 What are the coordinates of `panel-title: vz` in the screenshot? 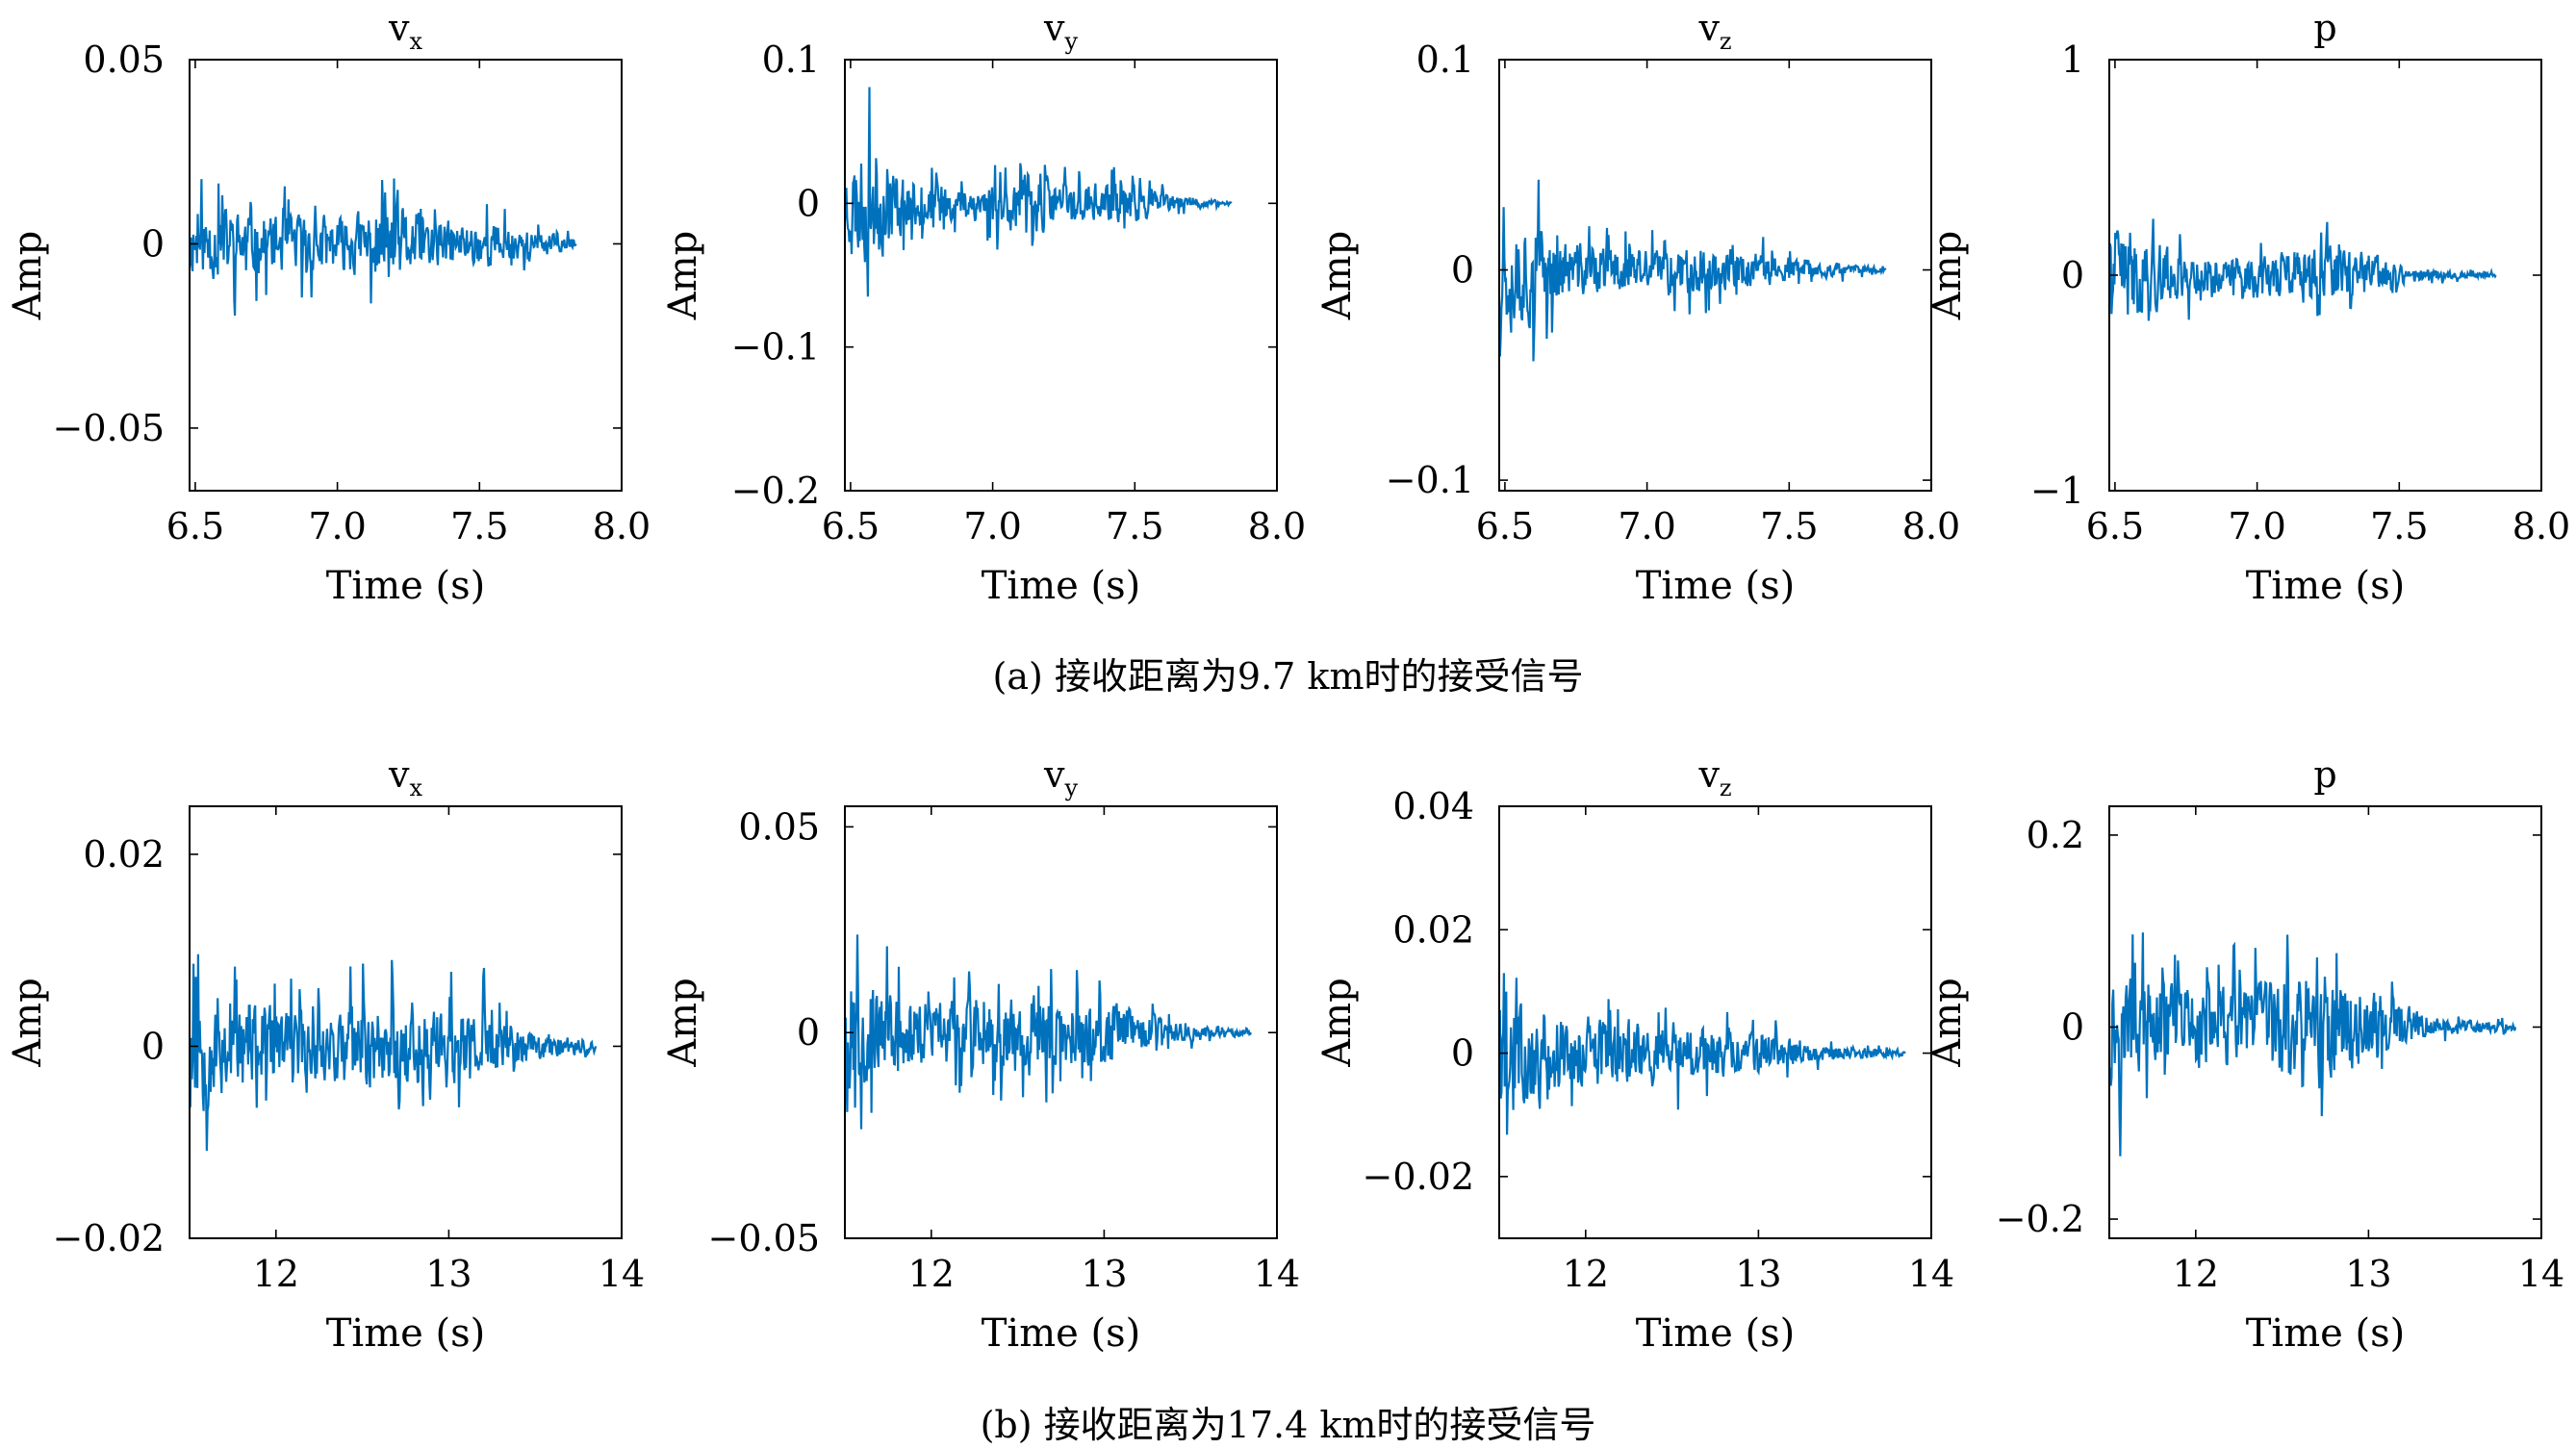 It's located at (1714, 31).